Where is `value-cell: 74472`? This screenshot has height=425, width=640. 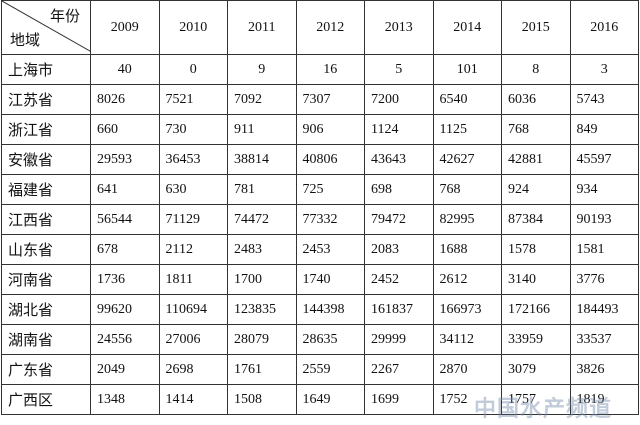 value-cell: 74472 is located at coordinates (262, 219).